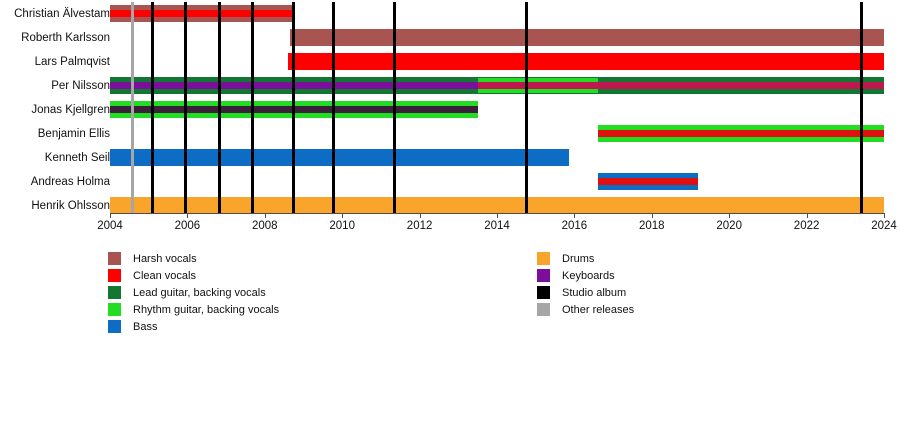 The image size is (900, 430). What do you see at coordinates (145, 326) in the screenshot?
I see `legend-label: Bass` at bounding box center [145, 326].